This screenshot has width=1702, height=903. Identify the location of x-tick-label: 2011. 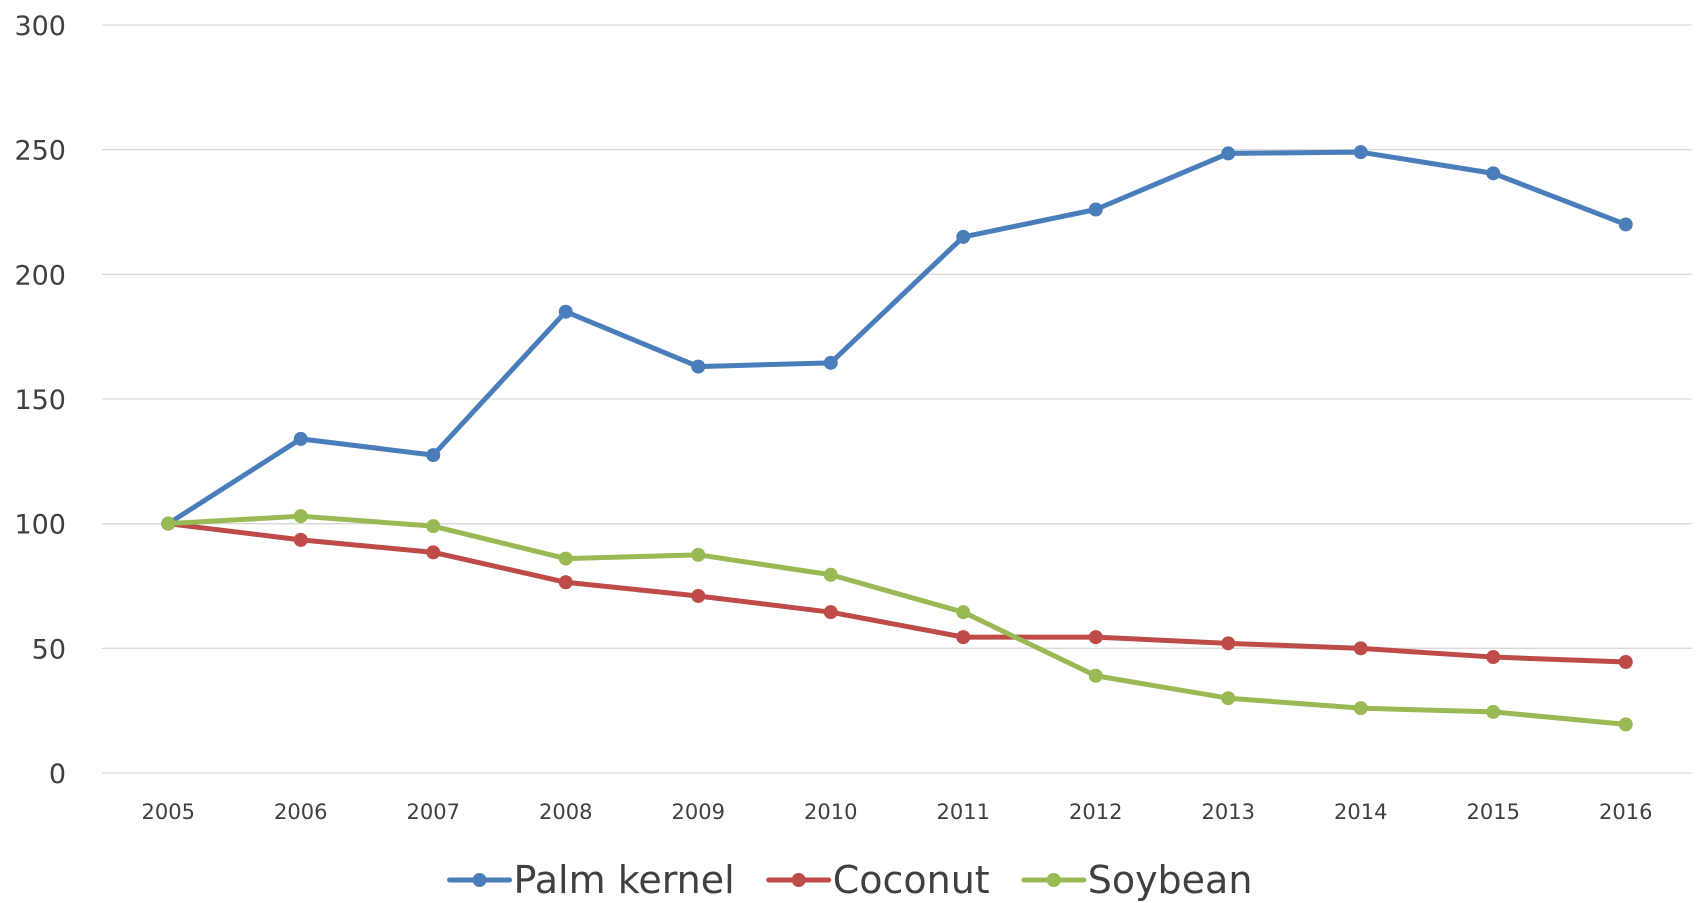
(963, 812).